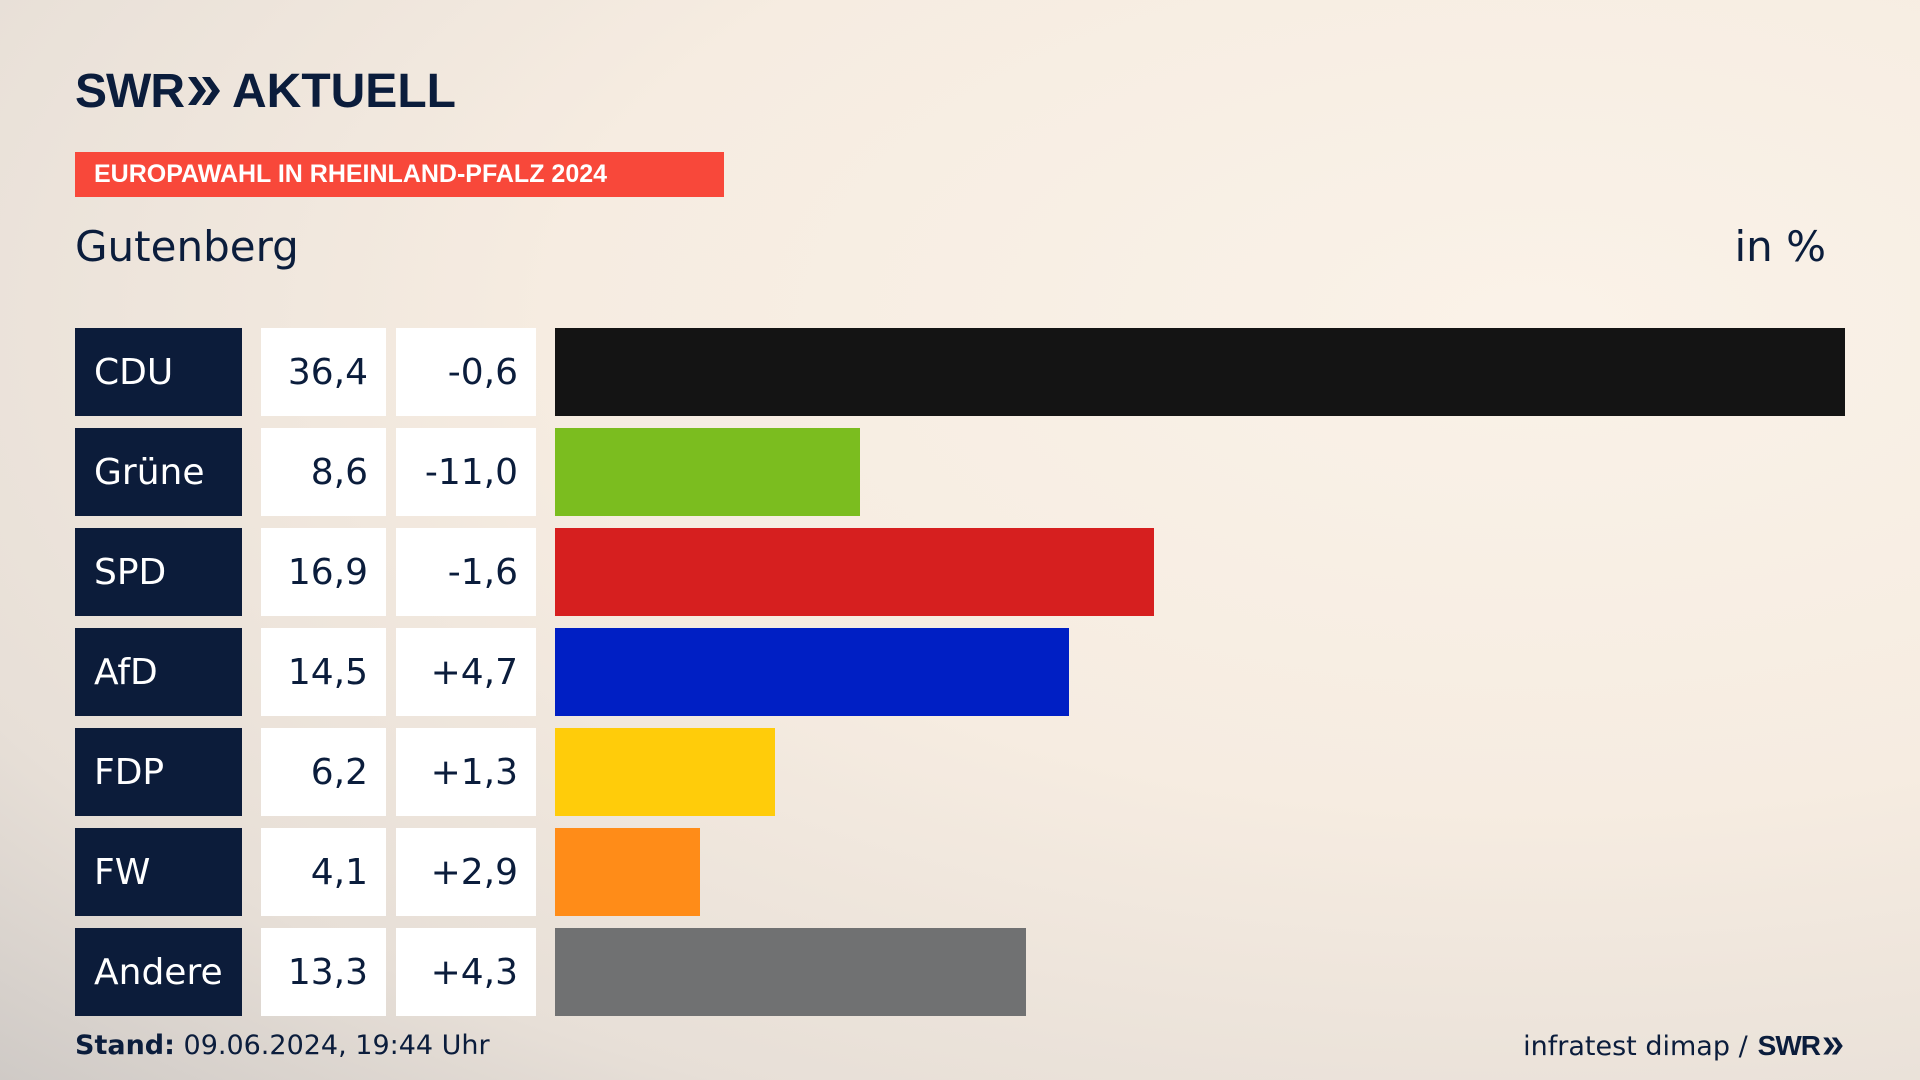  I want to click on table-row: FW 4,1 +2,9, so click(960, 872).